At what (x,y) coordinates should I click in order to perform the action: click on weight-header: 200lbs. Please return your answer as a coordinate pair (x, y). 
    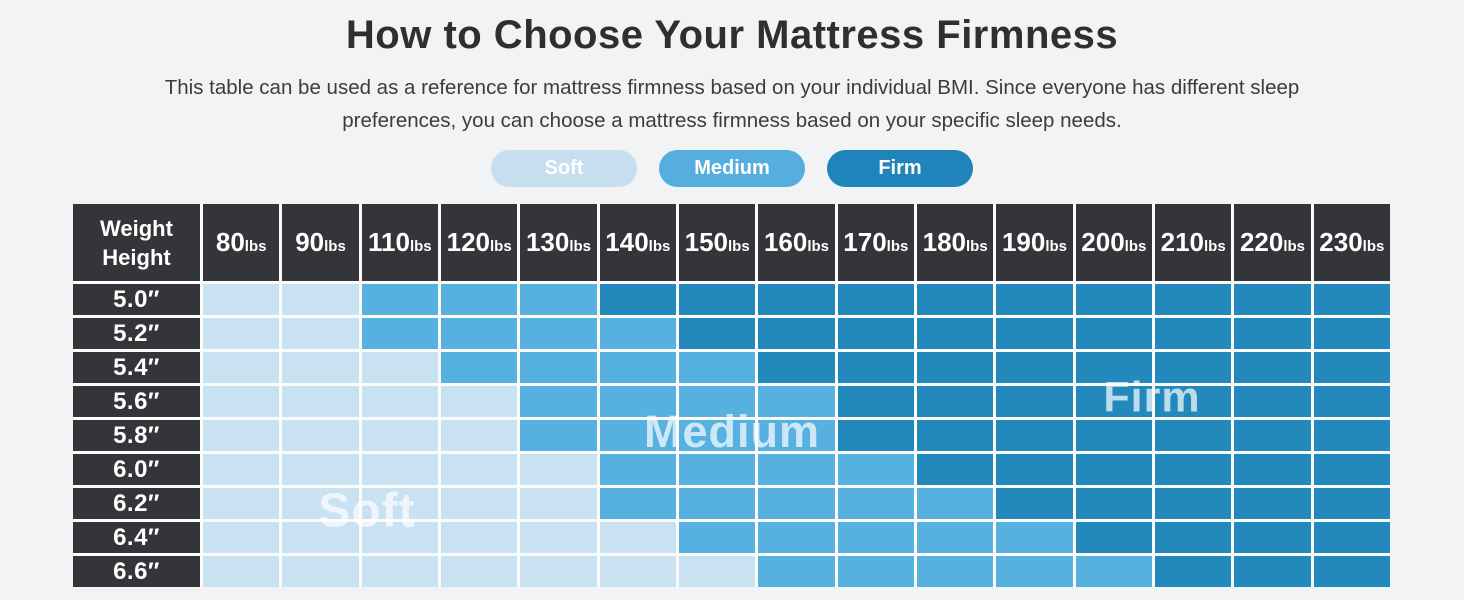
    Looking at the image, I should click on (1113, 242).